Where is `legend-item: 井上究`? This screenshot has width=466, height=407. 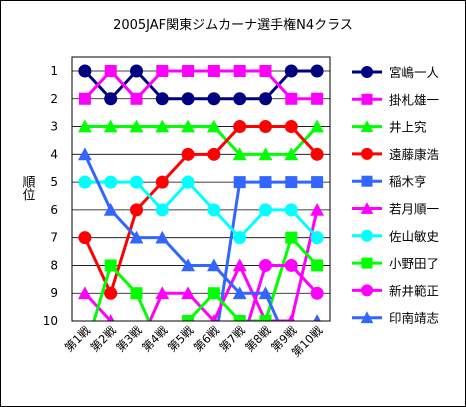
legend-item: 井上究 is located at coordinates (389, 127).